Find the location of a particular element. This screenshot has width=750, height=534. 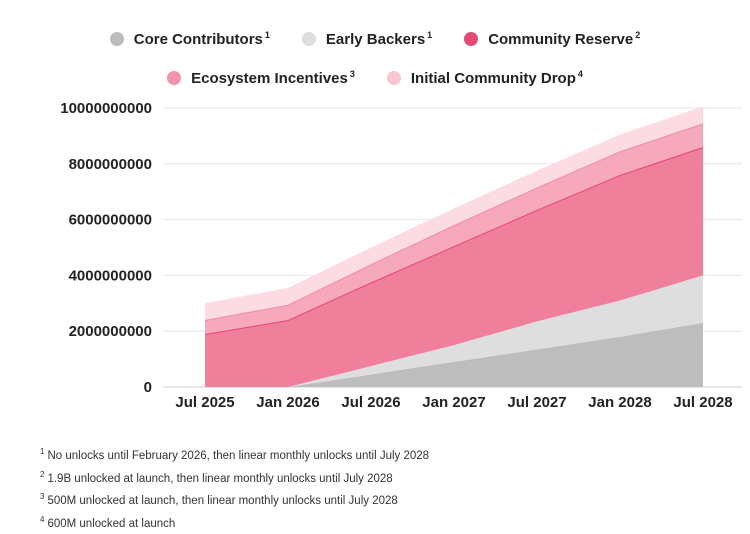

legend-item-early-backers: Early Backers 1 is located at coordinates (367, 39).